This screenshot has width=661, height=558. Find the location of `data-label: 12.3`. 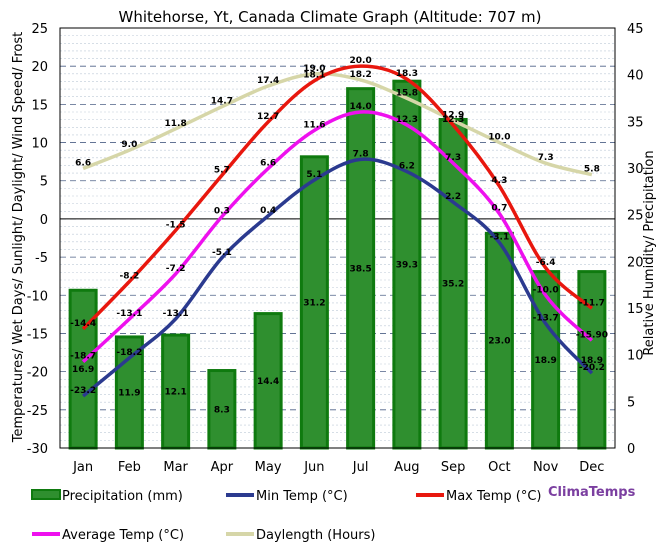

data-label: 12.3 is located at coordinates (453, 120).